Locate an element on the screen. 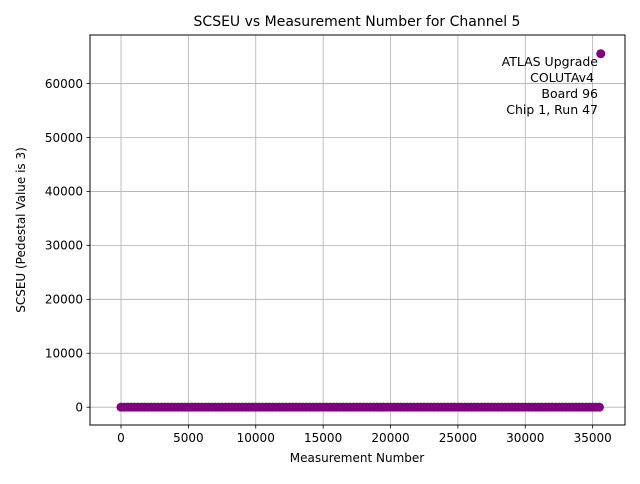 The width and height of the screenshot is (640, 484). x-tick-label: 10000 is located at coordinates (256, 438).